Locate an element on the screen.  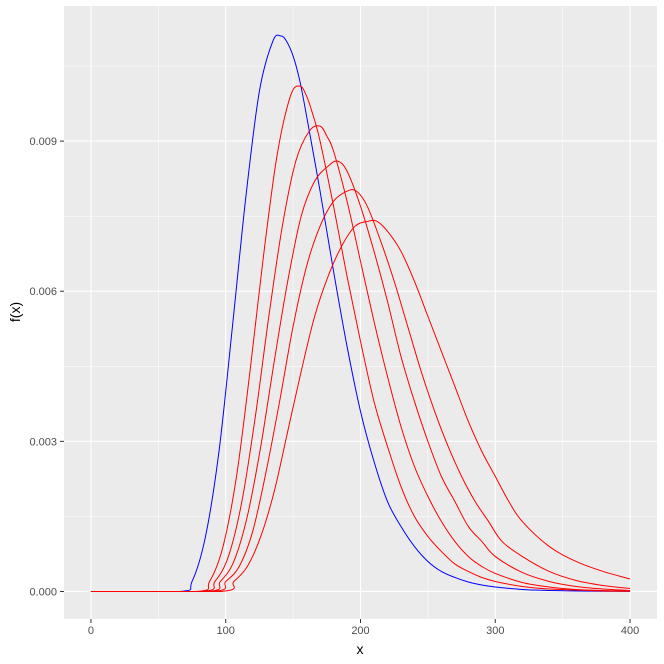
x-tick-label: 200 is located at coordinates (360, 631).